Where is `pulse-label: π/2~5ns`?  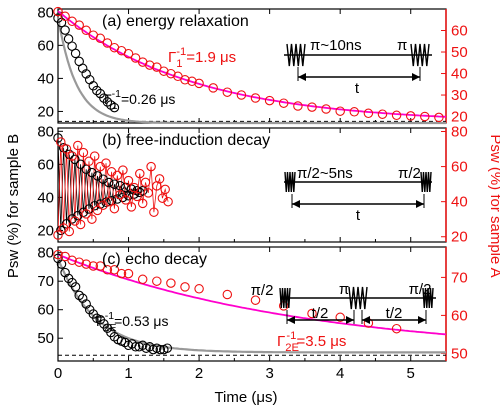
pulse-label: π/2~5ns is located at coordinates (325, 173).